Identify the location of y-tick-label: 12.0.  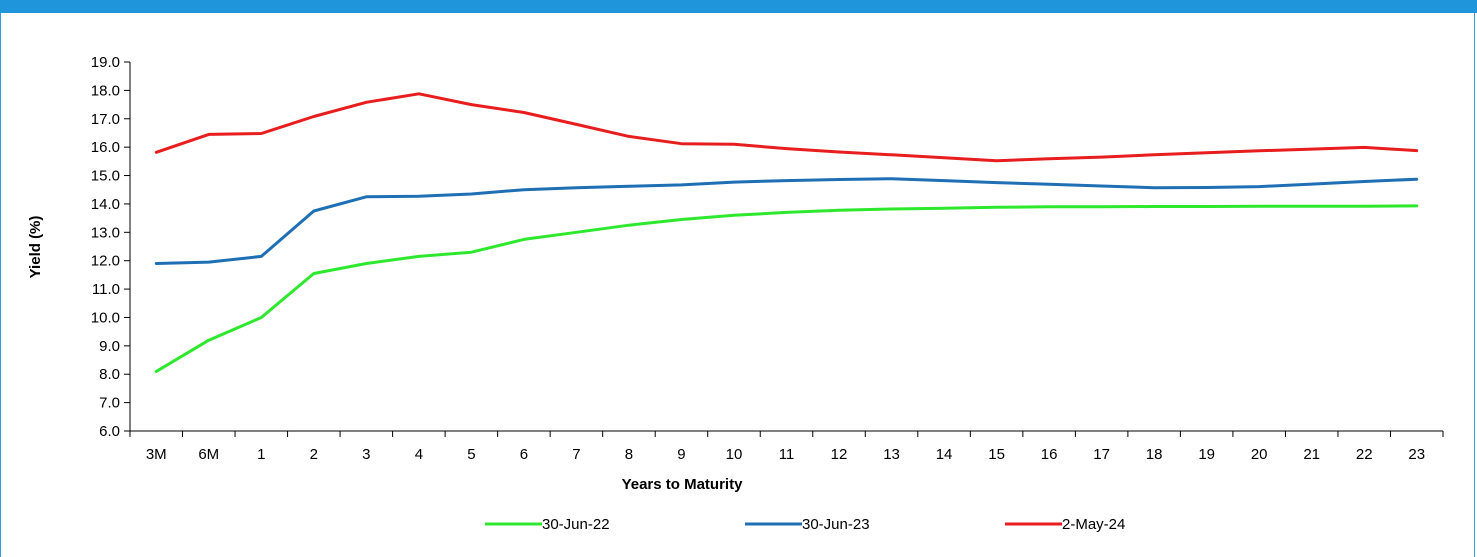
(105, 261).